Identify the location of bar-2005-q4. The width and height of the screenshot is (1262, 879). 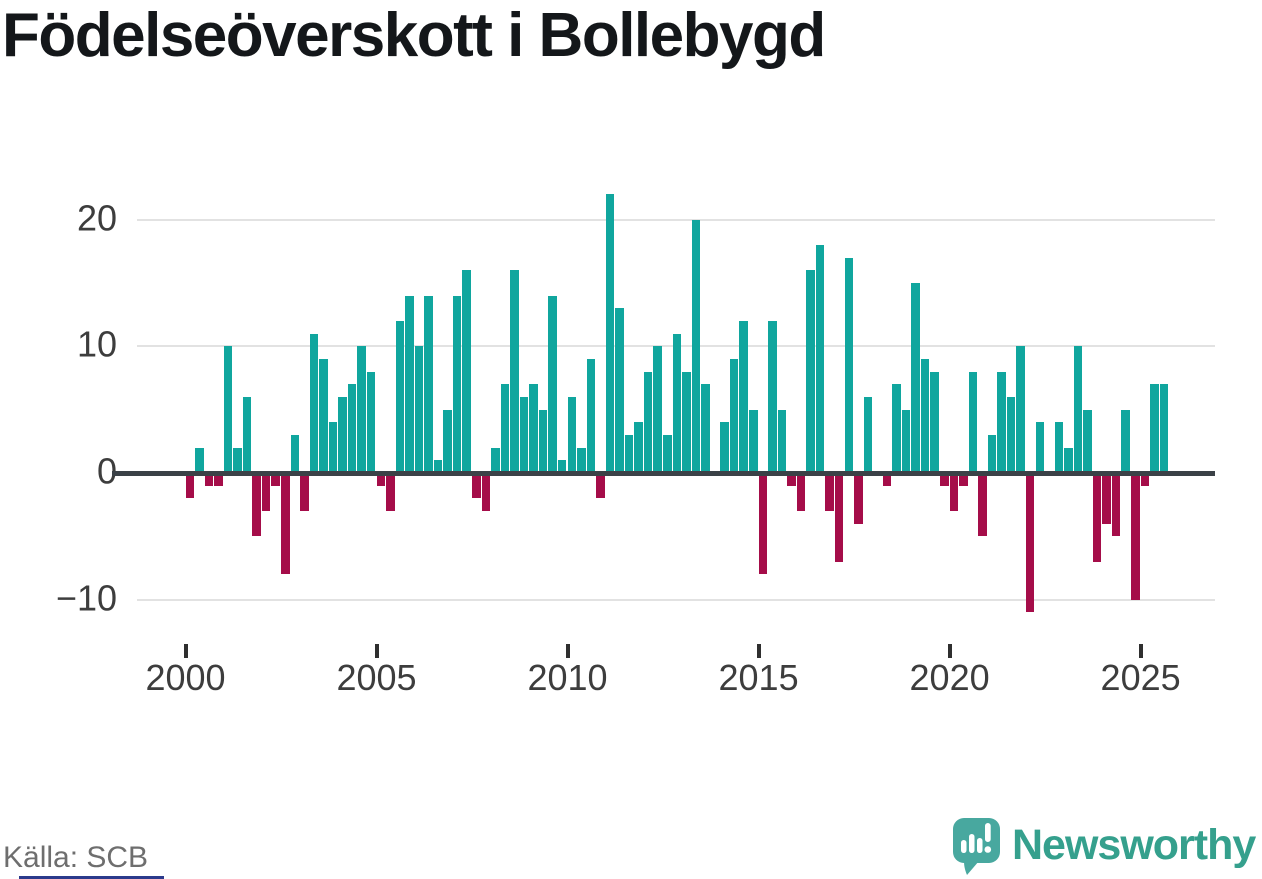
(409, 384).